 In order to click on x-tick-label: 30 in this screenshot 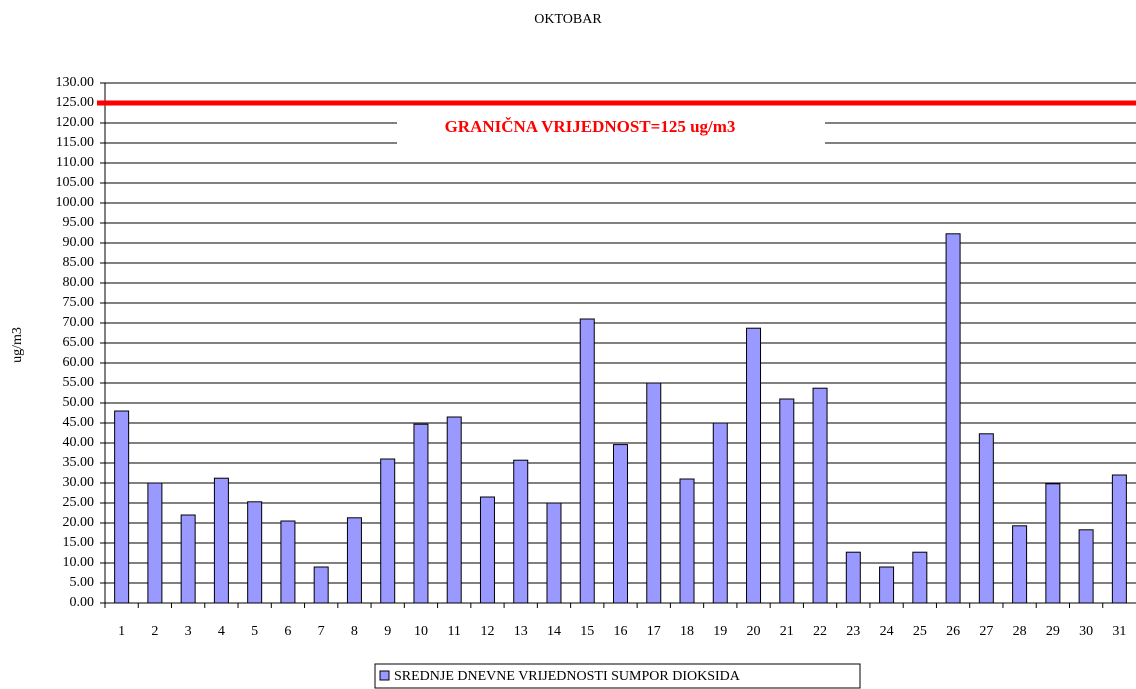, I will do `click(1086, 631)`.